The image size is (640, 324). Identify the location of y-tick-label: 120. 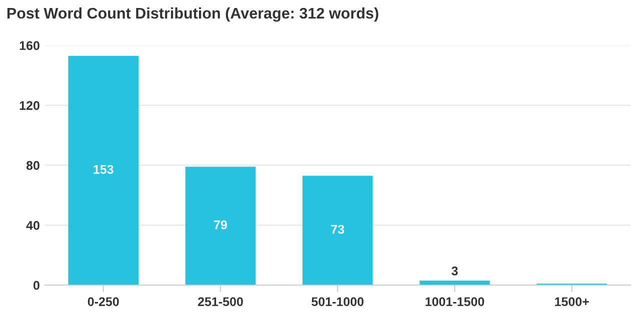
(30, 105).